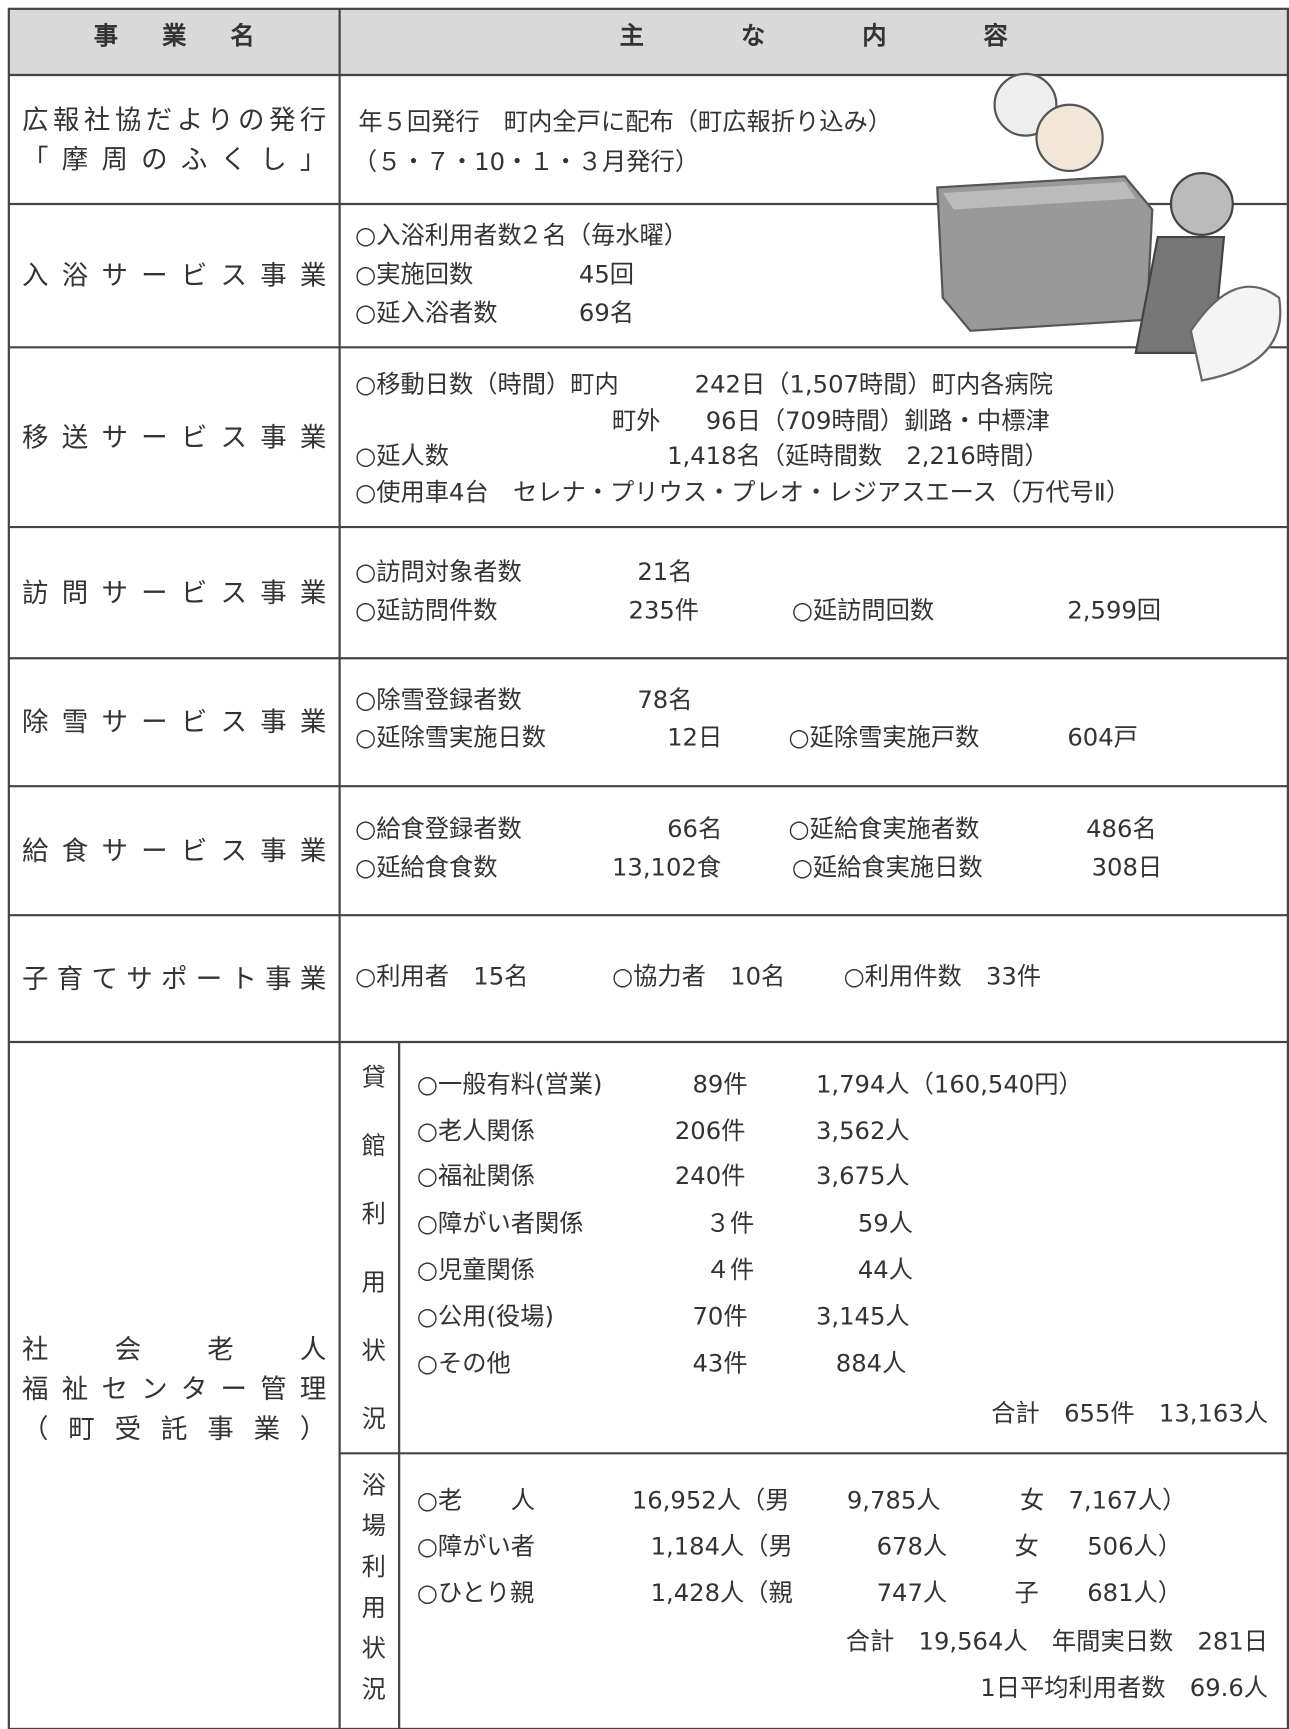 The image size is (1289, 1729). What do you see at coordinates (476, 1501) in the screenshot?
I see `content-text: ○老 人` at bounding box center [476, 1501].